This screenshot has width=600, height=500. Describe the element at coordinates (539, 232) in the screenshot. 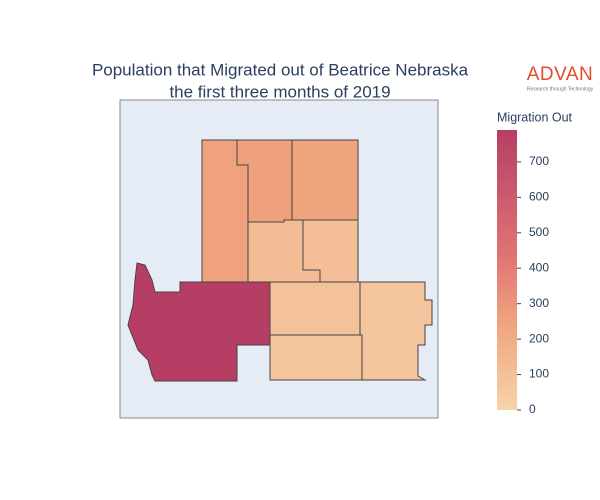

I see `colorbar-tick-label: 500` at that location.